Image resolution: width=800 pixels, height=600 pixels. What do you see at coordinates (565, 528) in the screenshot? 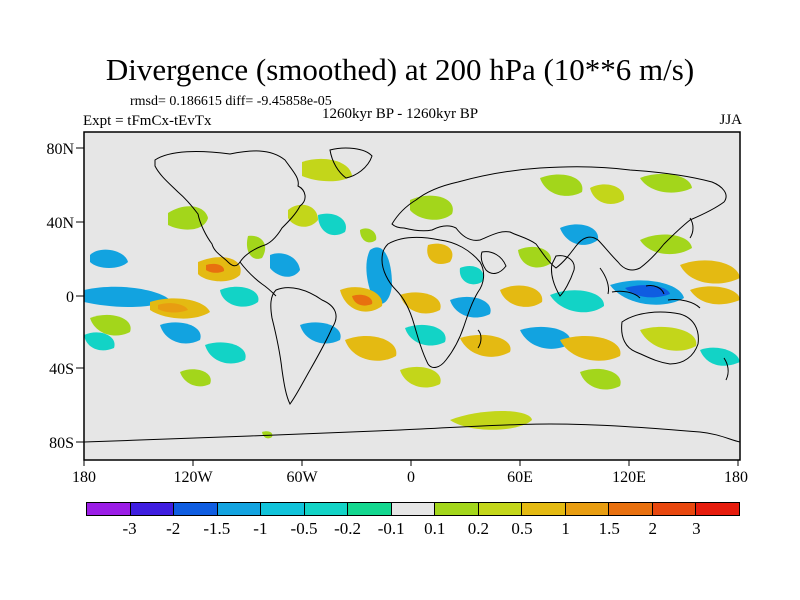
I see `colorbar-label: 1` at bounding box center [565, 528].